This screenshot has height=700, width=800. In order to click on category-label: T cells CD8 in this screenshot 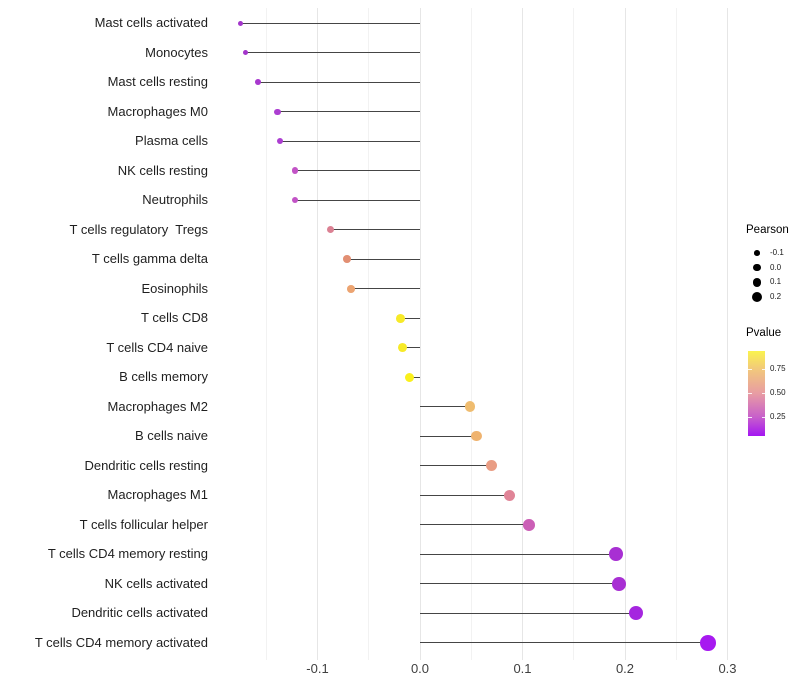, I will do `click(174, 318)`.